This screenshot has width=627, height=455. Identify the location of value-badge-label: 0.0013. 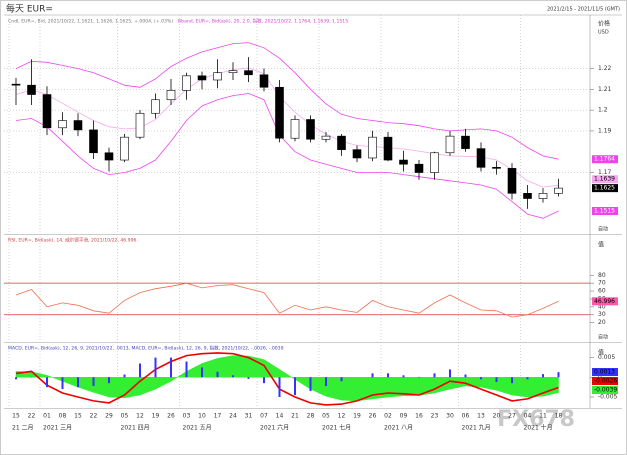
(604, 372).